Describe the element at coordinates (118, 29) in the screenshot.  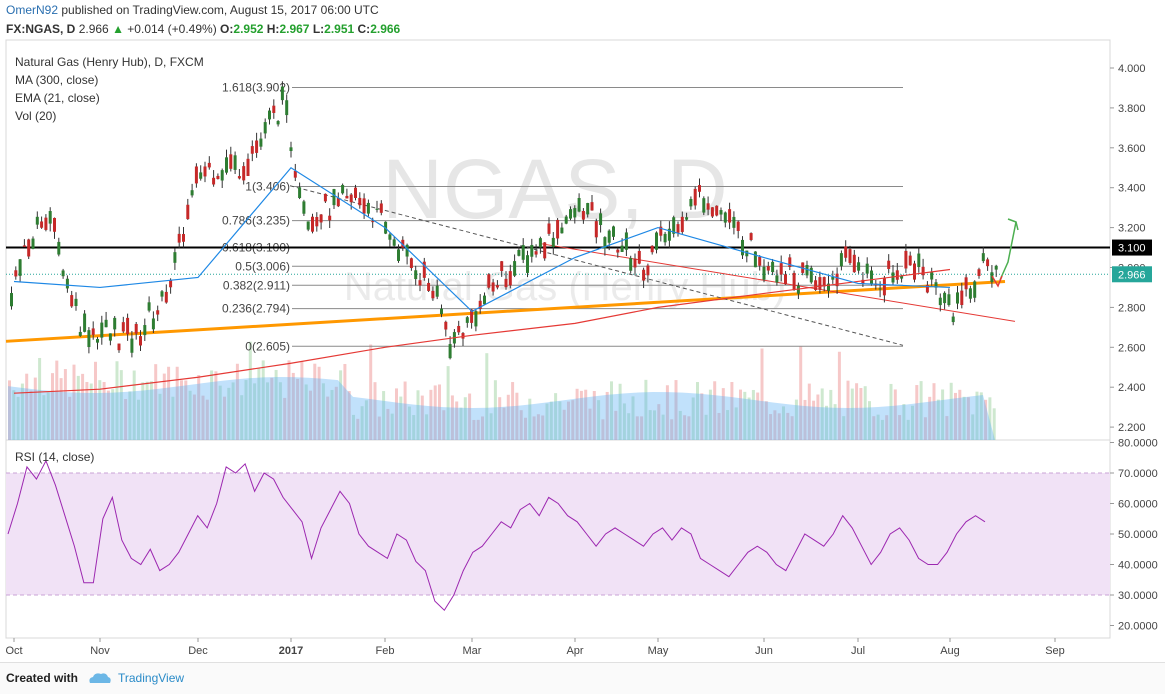
I see `up-arrow-icon: ▲` at that location.